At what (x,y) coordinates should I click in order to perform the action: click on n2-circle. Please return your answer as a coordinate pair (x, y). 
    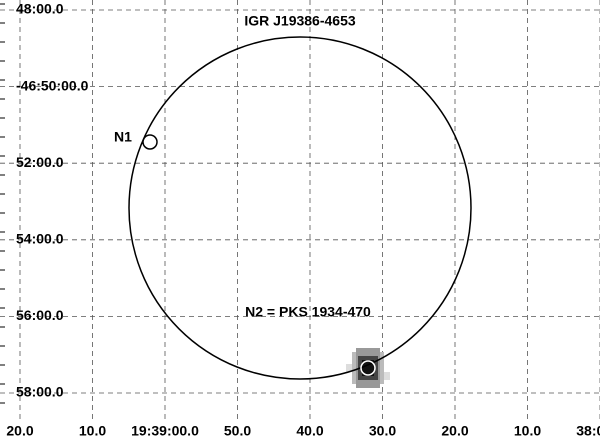
    Looking at the image, I should click on (368, 368).